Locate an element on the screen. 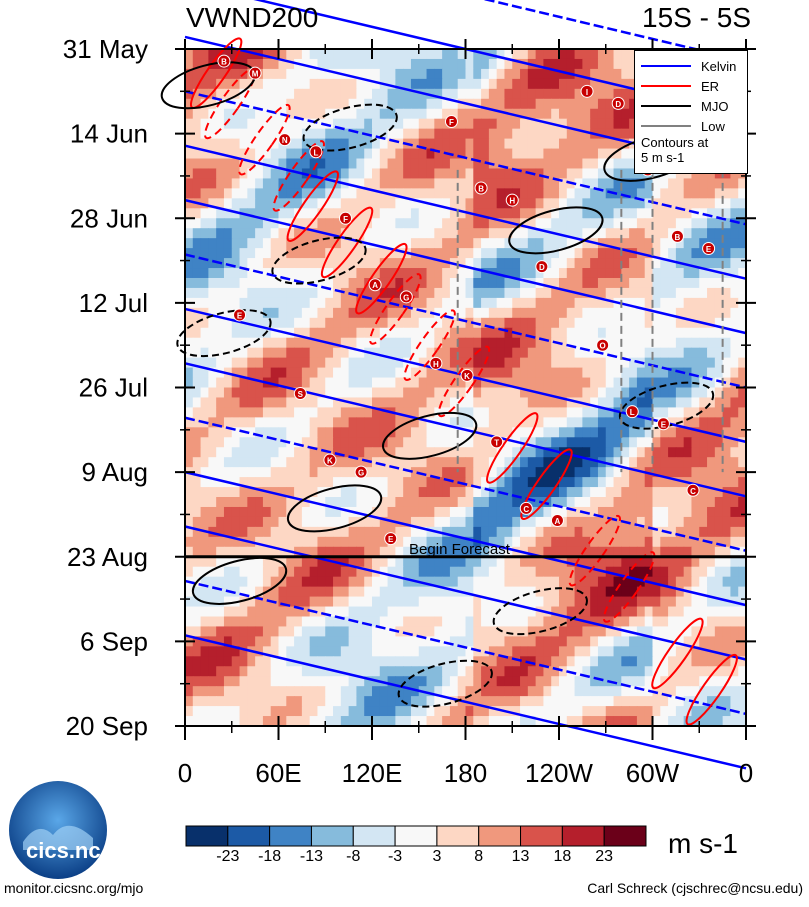 The width and height of the screenshot is (809, 907). storm-marker-label: F is located at coordinates (451, 122).